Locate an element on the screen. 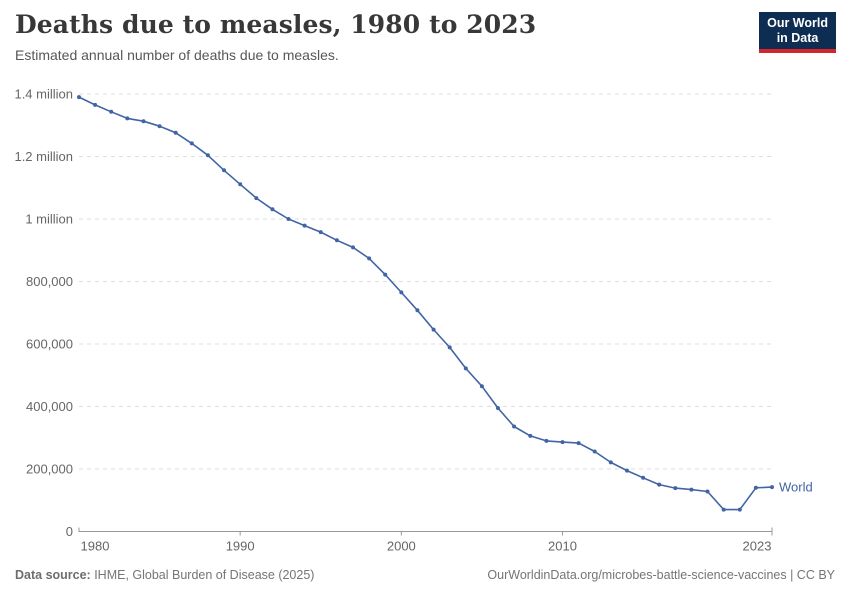 This screenshot has height=600, width=850. data-point-1992 is located at coordinates (272, 209).